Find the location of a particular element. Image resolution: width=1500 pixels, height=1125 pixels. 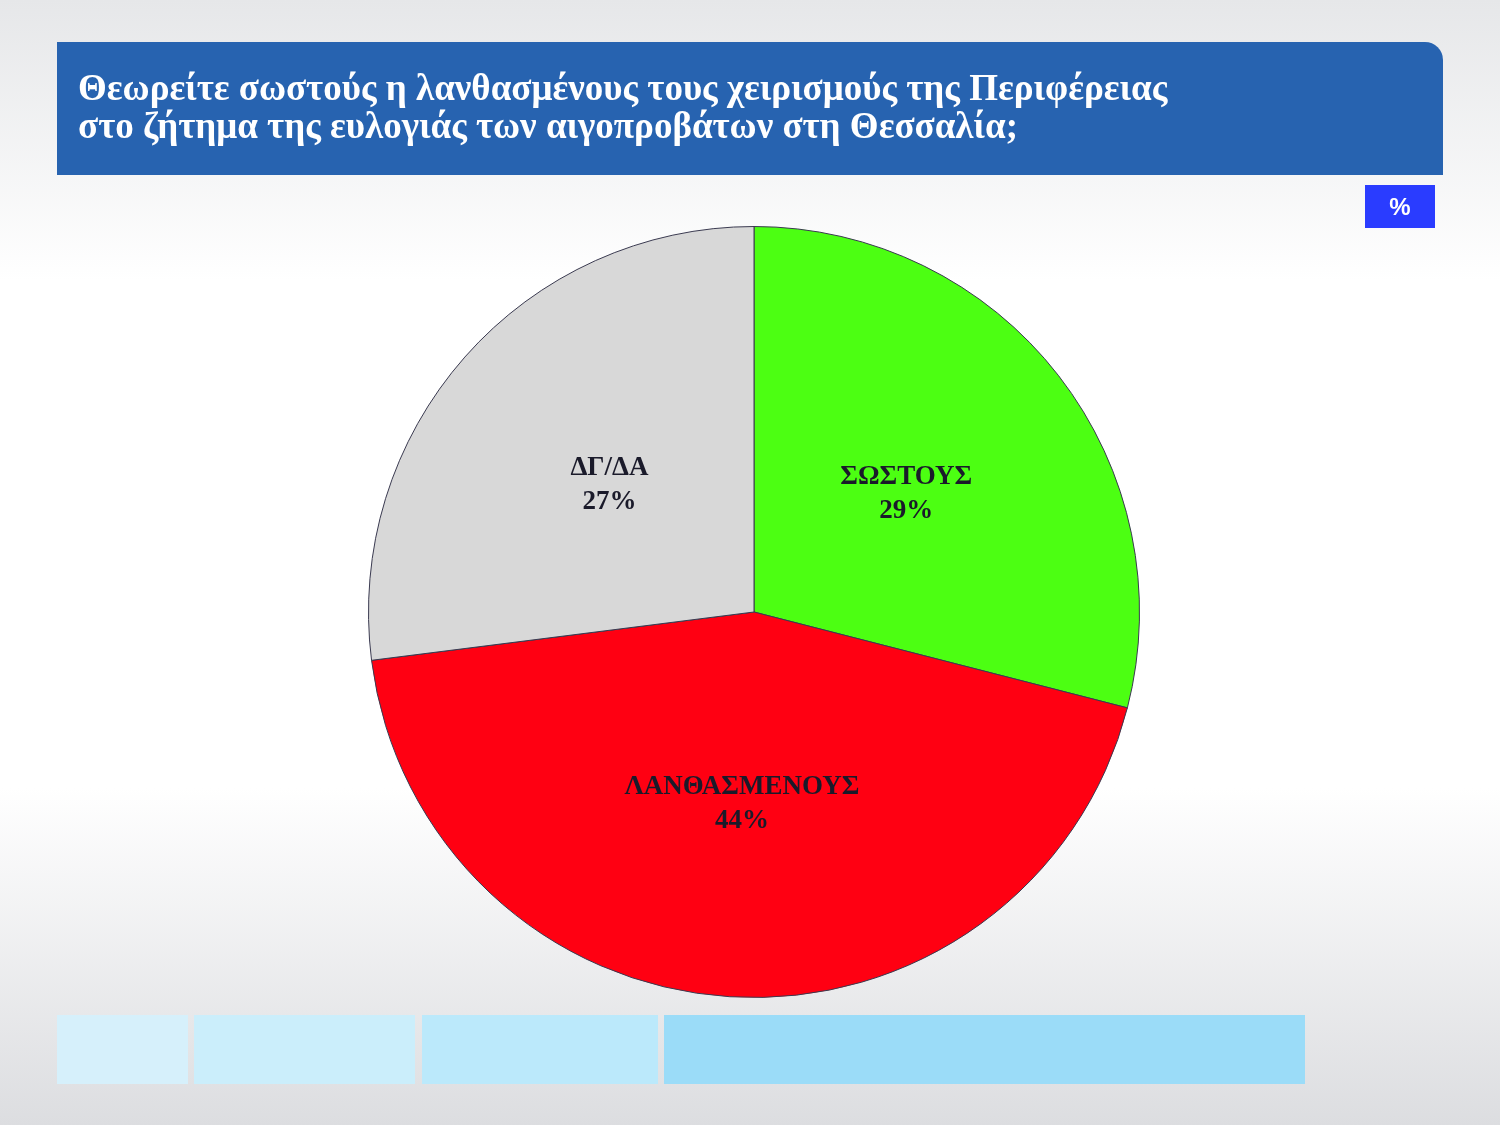

slice-label: ΣΩΣΤΟΥΣ is located at coordinates (906, 474).